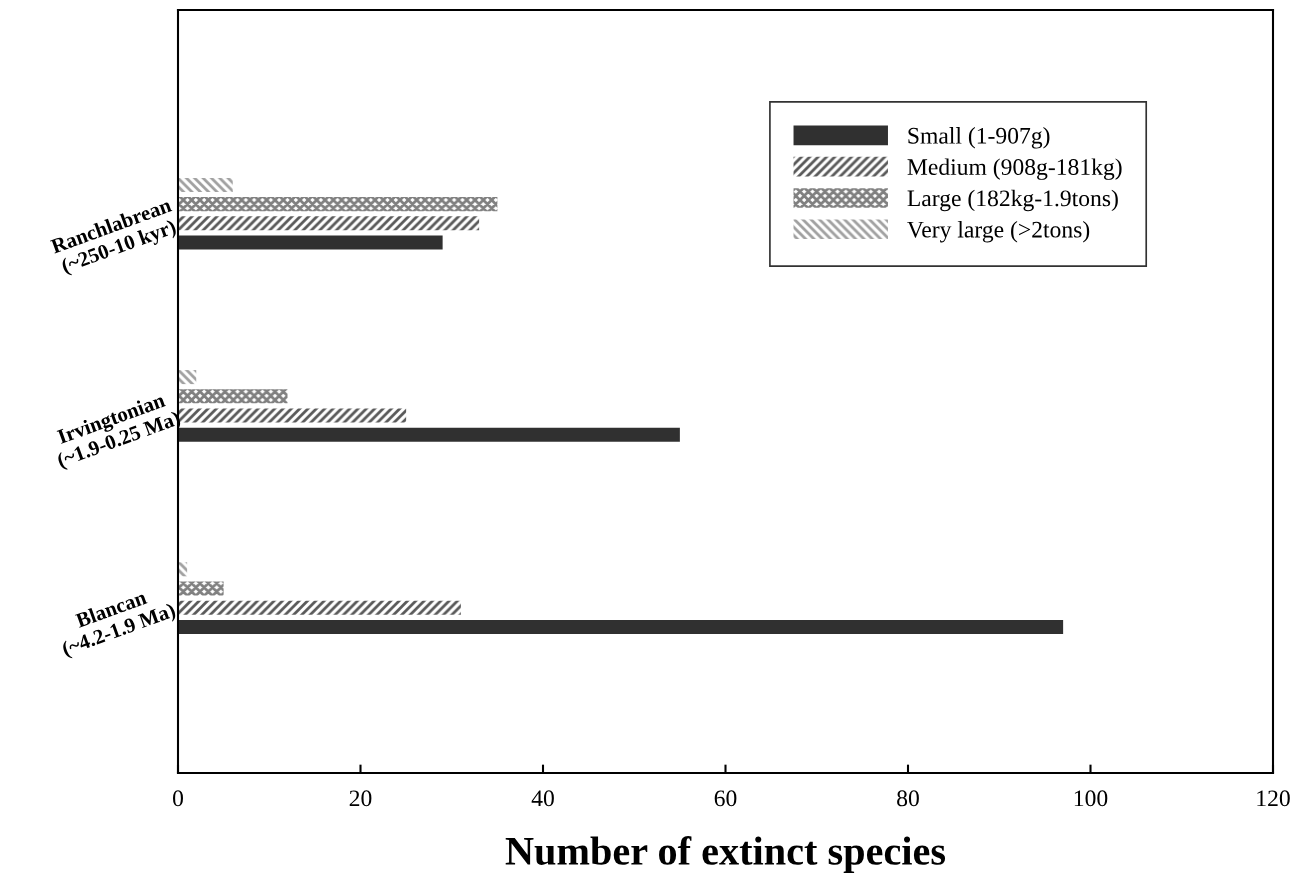 The height and width of the screenshot is (894, 1301). I want to click on x-tick-label: 60, so click(725, 798).